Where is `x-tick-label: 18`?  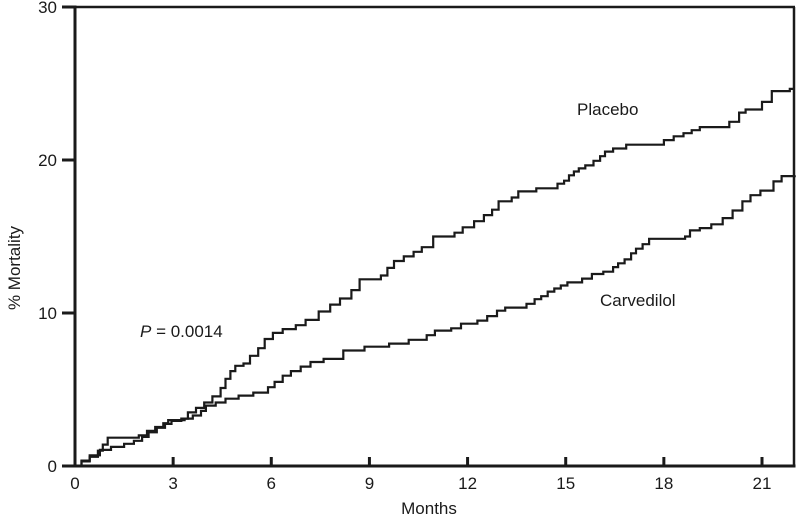 x-tick-label: 18 is located at coordinates (663, 483).